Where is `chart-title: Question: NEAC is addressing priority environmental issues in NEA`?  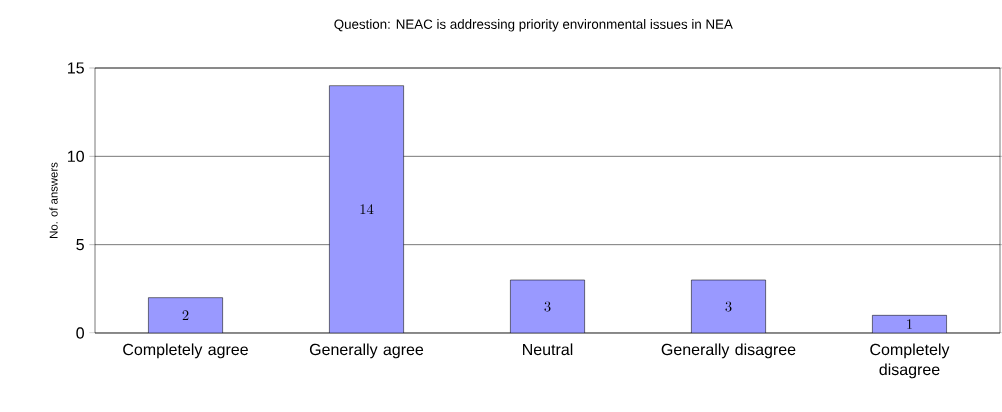 chart-title: Question: NEAC is addressing priority environmental issues in NEA is located at coordinates (533, 25).